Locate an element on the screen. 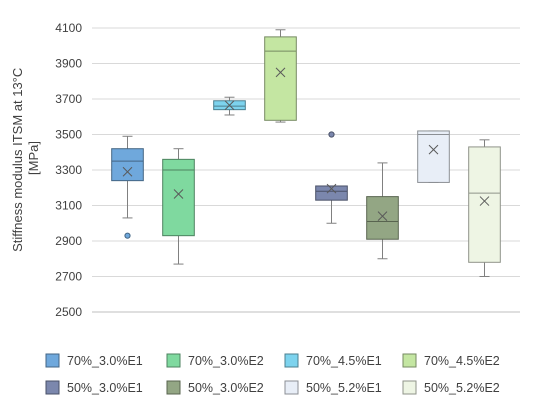 The image size is (550, 413). legend-item: 50%_5.2%E2 is located at coordinates (451, 387).